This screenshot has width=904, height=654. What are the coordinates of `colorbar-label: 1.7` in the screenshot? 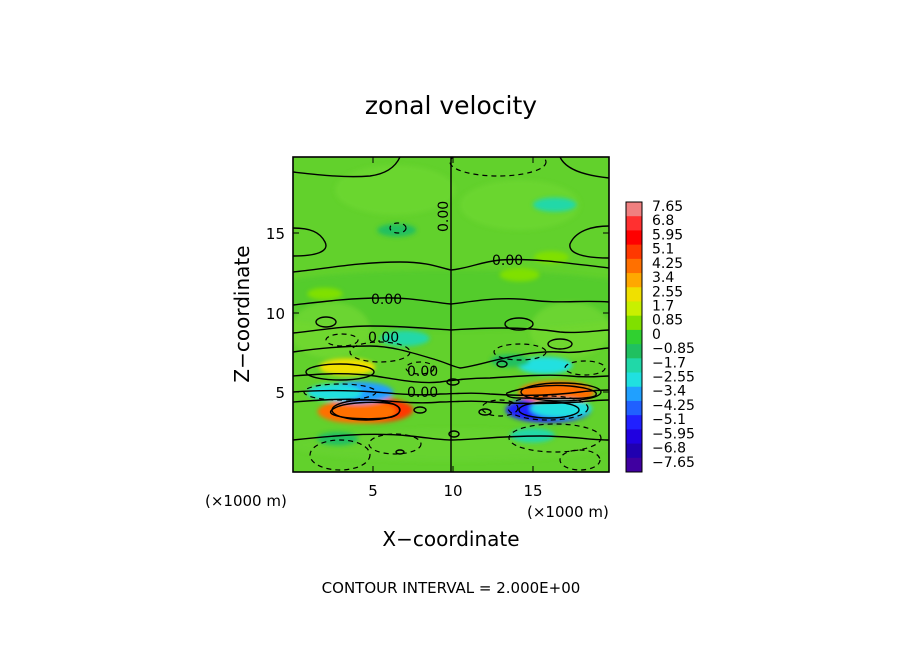 It's located at (663, 306).